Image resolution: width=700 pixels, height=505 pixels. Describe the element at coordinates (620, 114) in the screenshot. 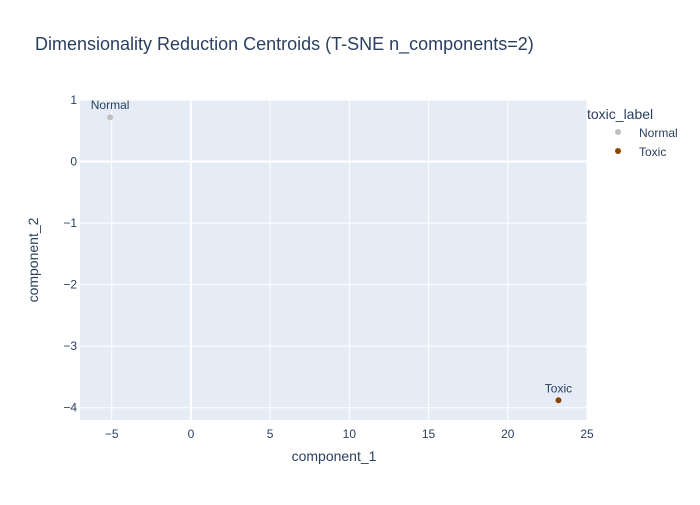

I see `legend-title: toxic_label` at that location.